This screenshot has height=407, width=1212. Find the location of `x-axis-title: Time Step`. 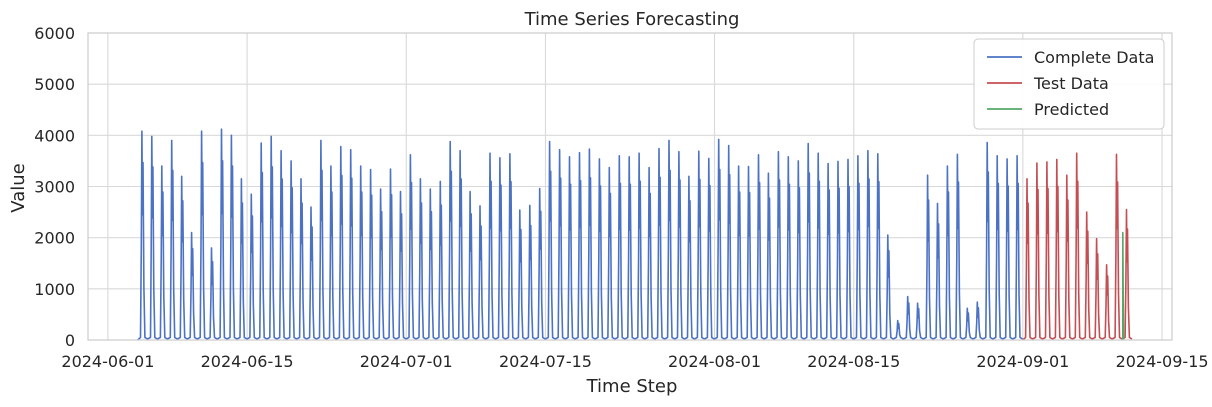

x-axis-title: Time Step is located at coordinates (632, 386).